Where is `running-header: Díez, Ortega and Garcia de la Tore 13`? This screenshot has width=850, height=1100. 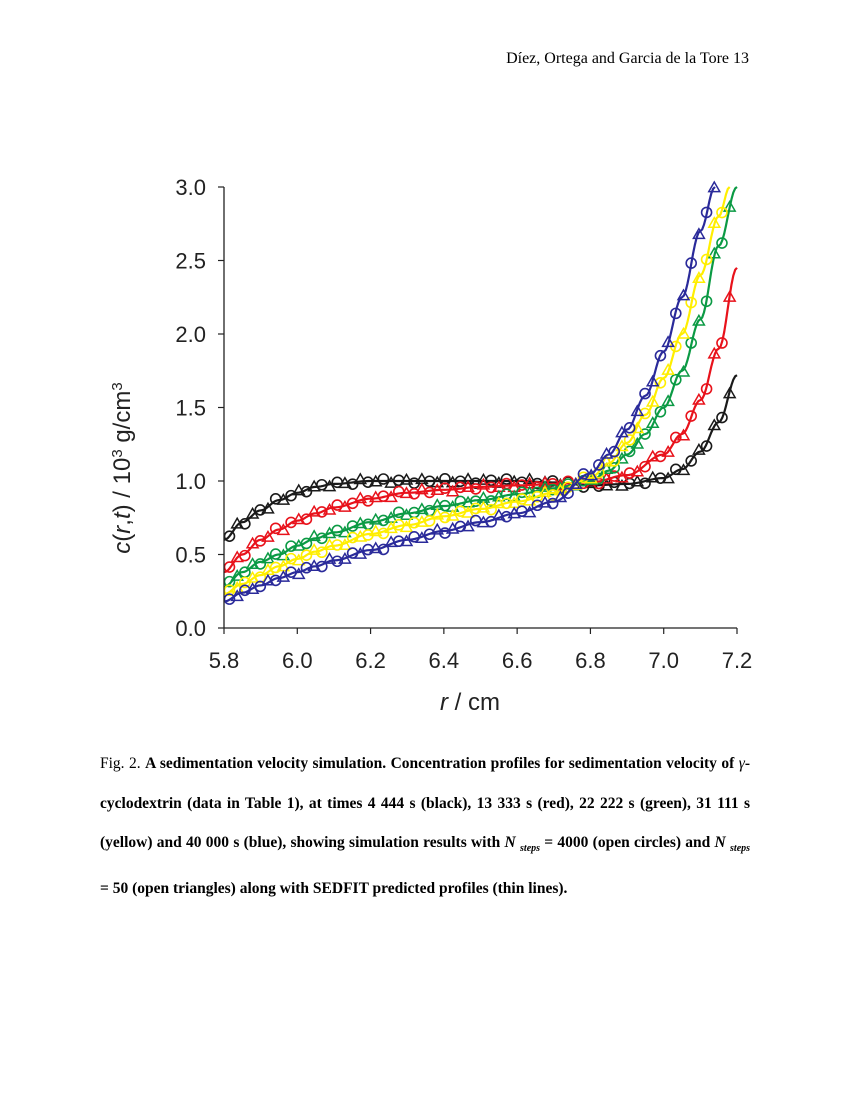 running-header: Díez, Ortega and Garcia de la Tore 13 is located at coordinates (627, 58).